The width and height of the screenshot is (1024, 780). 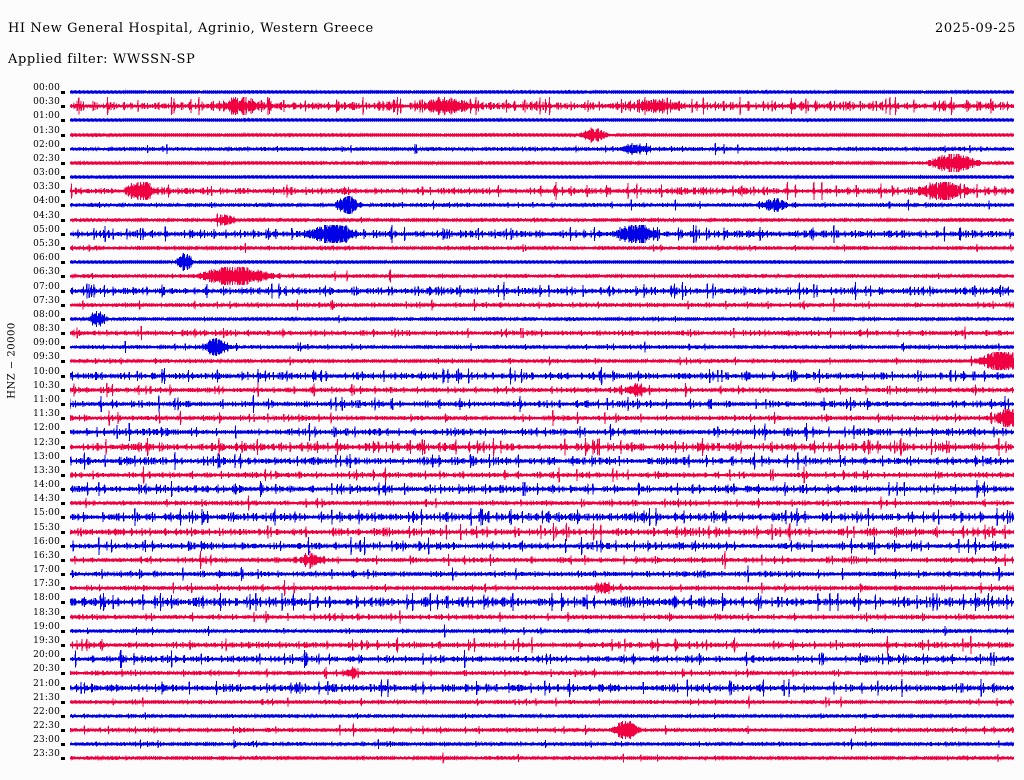 What do you see at coordinates (46, 470) in the screenshot?
I see `trace-time-label: 13:30` at bounding box center [46, 470].